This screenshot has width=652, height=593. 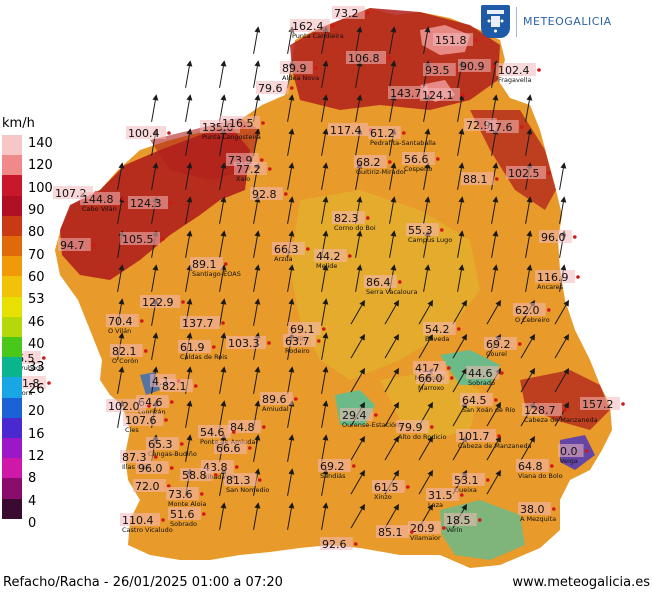 What do you see at coordinates (199, 475) in the screenshot?
I see `station-marker: 58.8` at bounding box center [199, 475].